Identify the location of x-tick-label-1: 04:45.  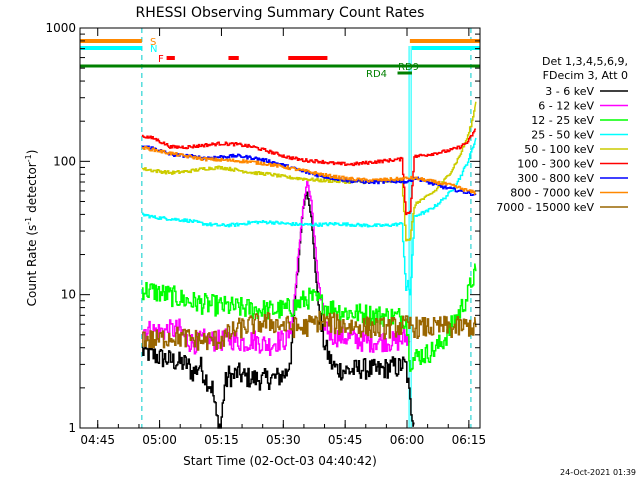
(97, 440).